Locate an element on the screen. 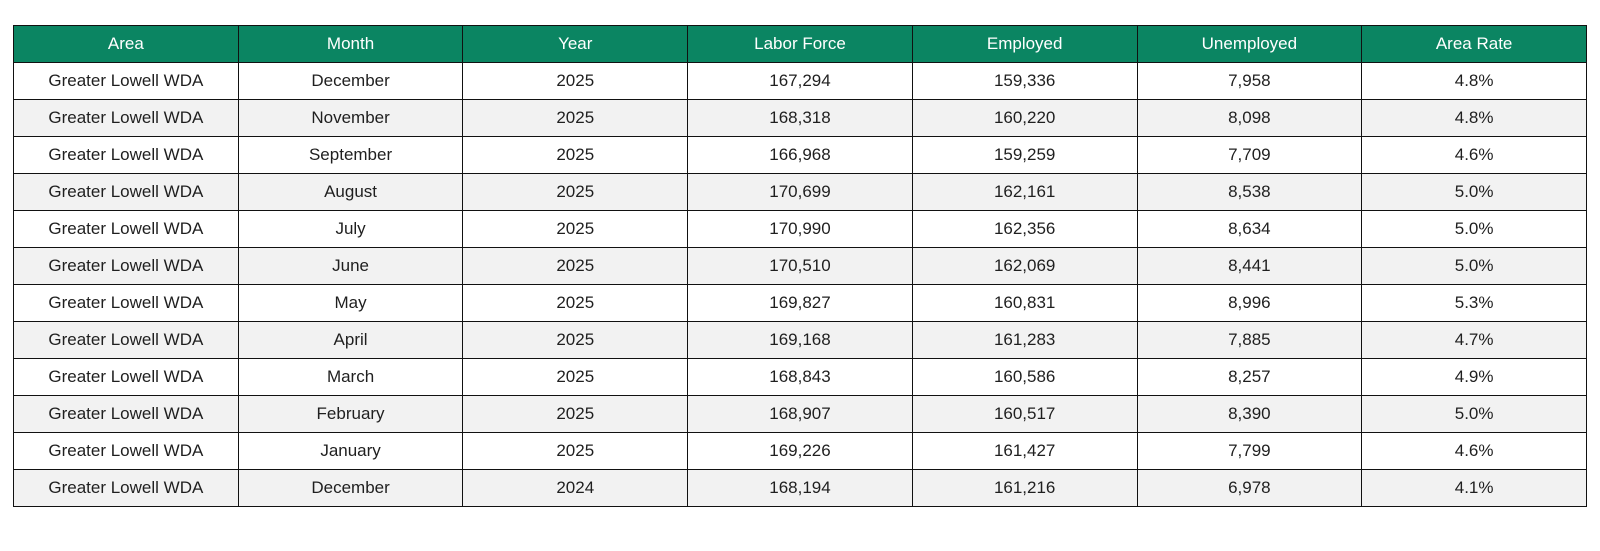  cell-month: May is located at coordinates (350, 303).